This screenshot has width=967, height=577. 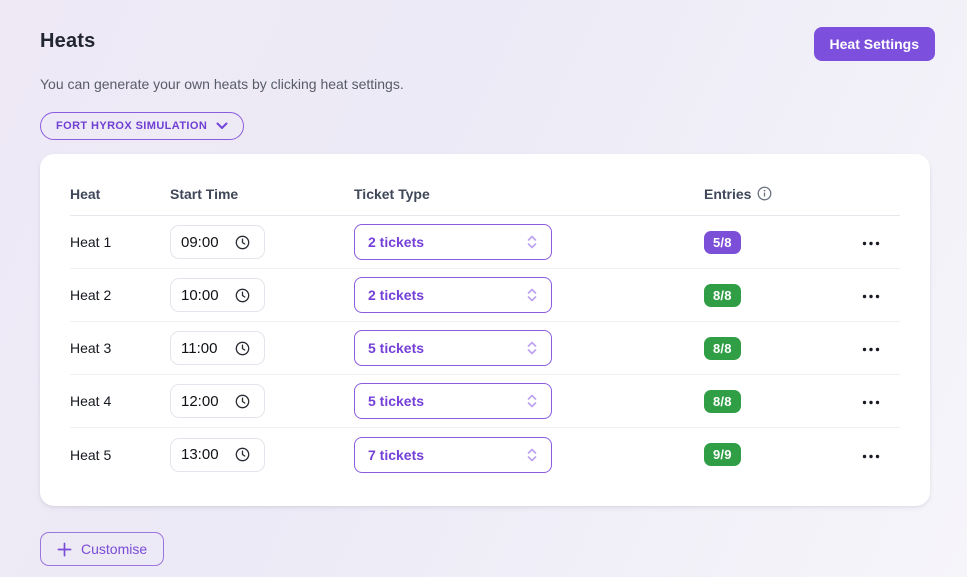 What do you see at coordinates (64, 549) in the screenshot?
I see `plus-icon` at bounding box center [64, 549].